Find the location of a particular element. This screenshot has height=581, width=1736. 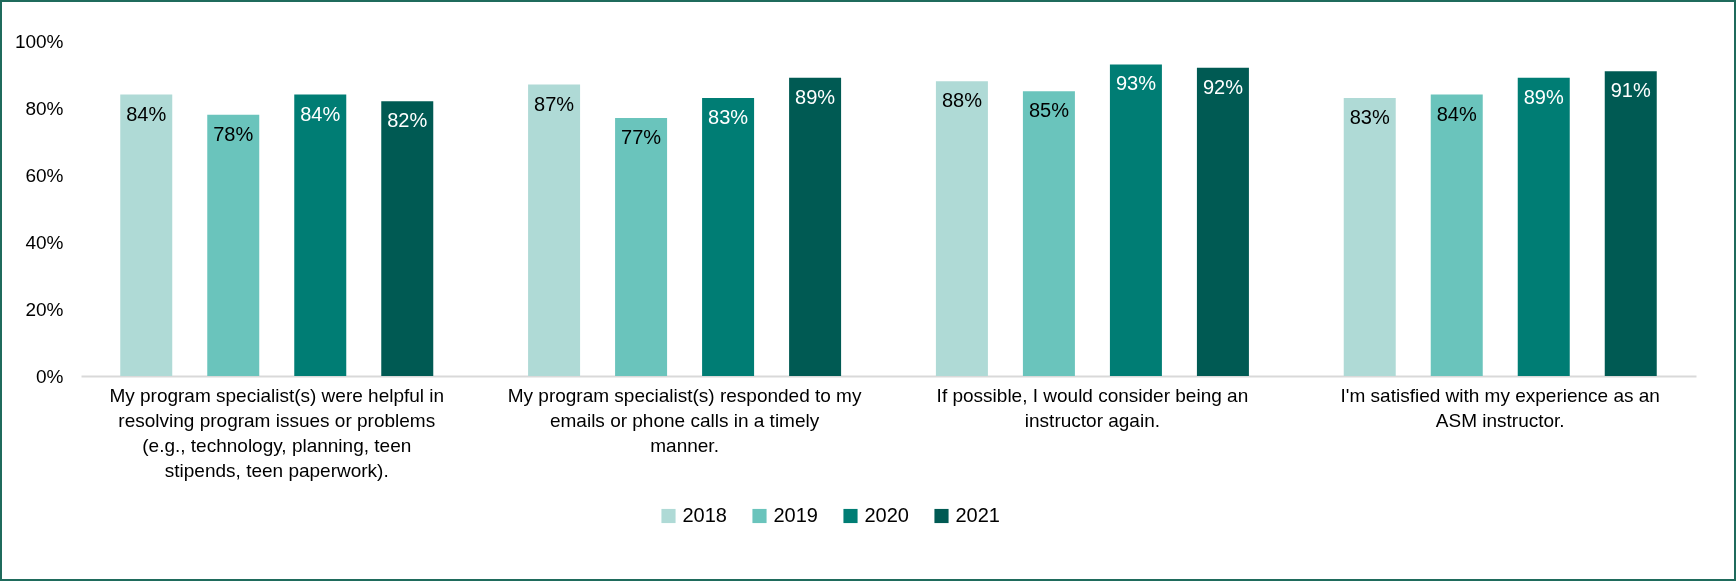

legend-label: 2020 is located at coordinates (886, 515).